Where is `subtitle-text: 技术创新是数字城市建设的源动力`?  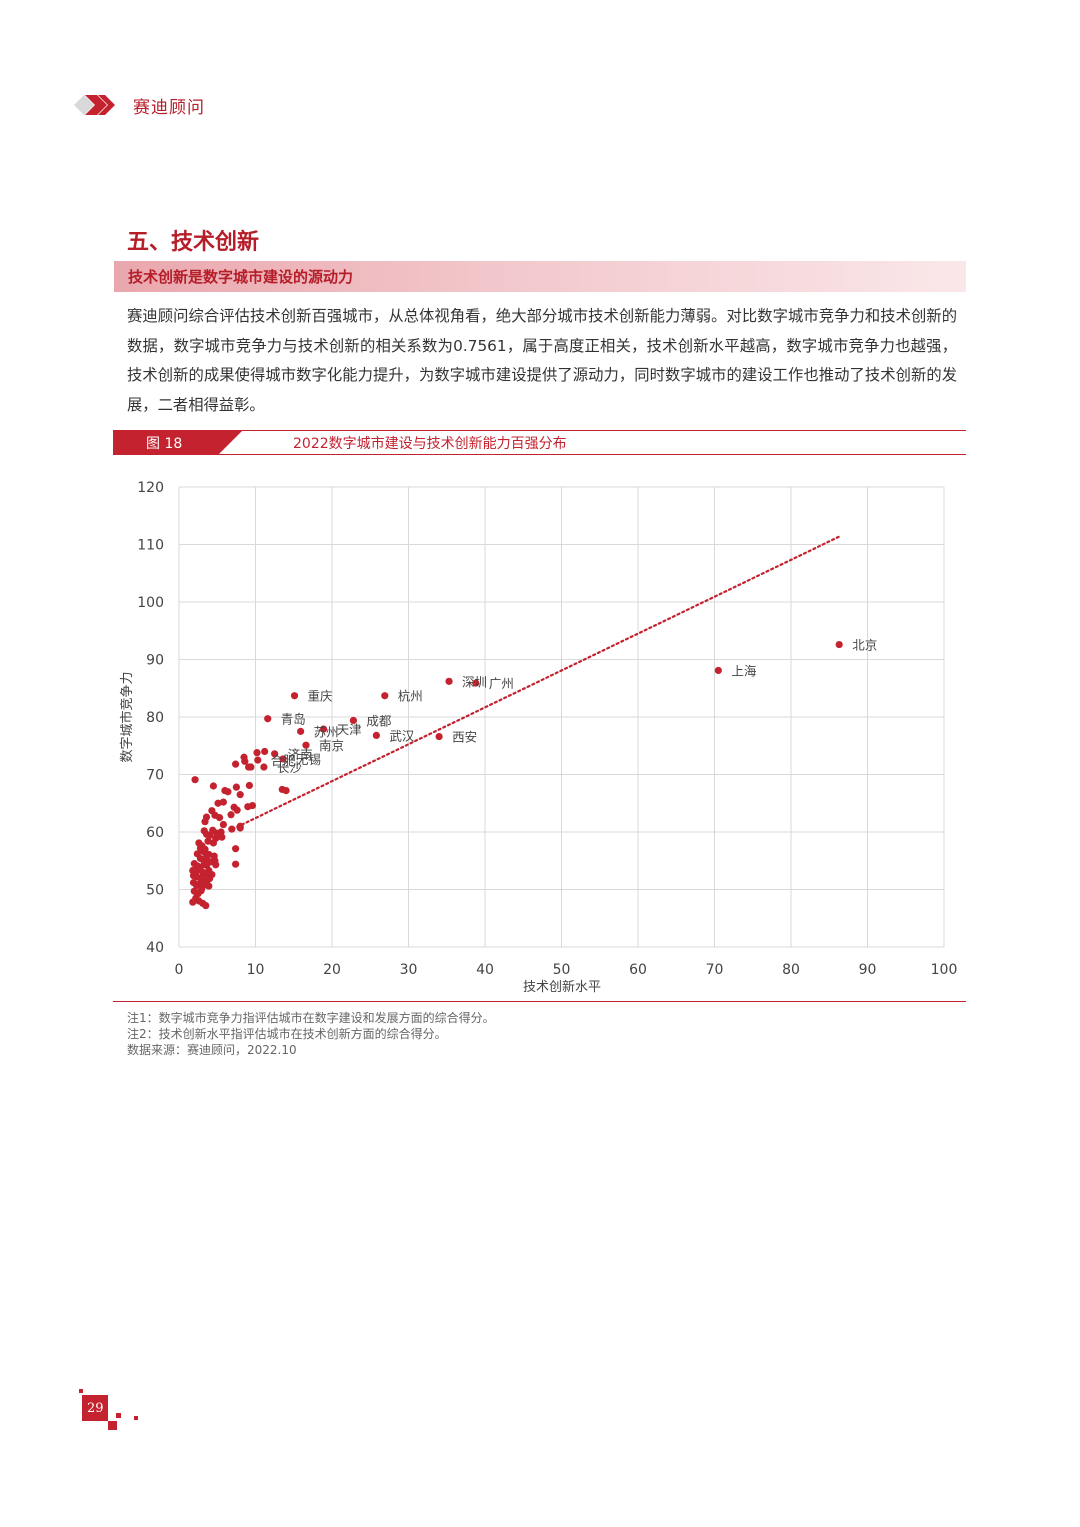
subtitle-text: 技术创新是数字城市建设的源动力 is located at coordinates (241, 277).